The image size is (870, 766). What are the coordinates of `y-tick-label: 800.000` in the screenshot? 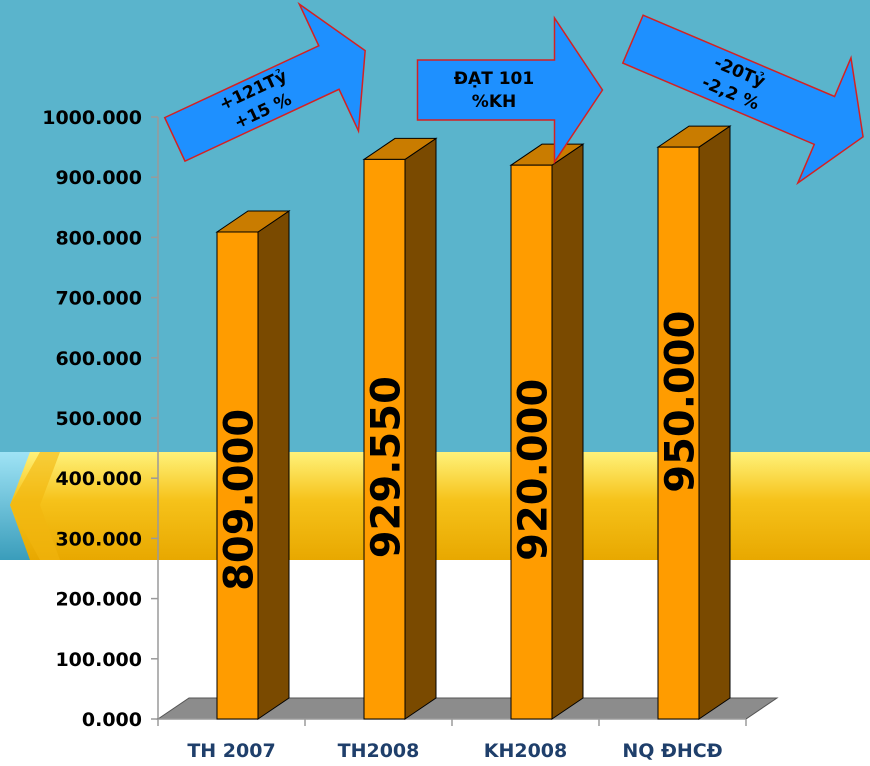 It's located at (98, 238).